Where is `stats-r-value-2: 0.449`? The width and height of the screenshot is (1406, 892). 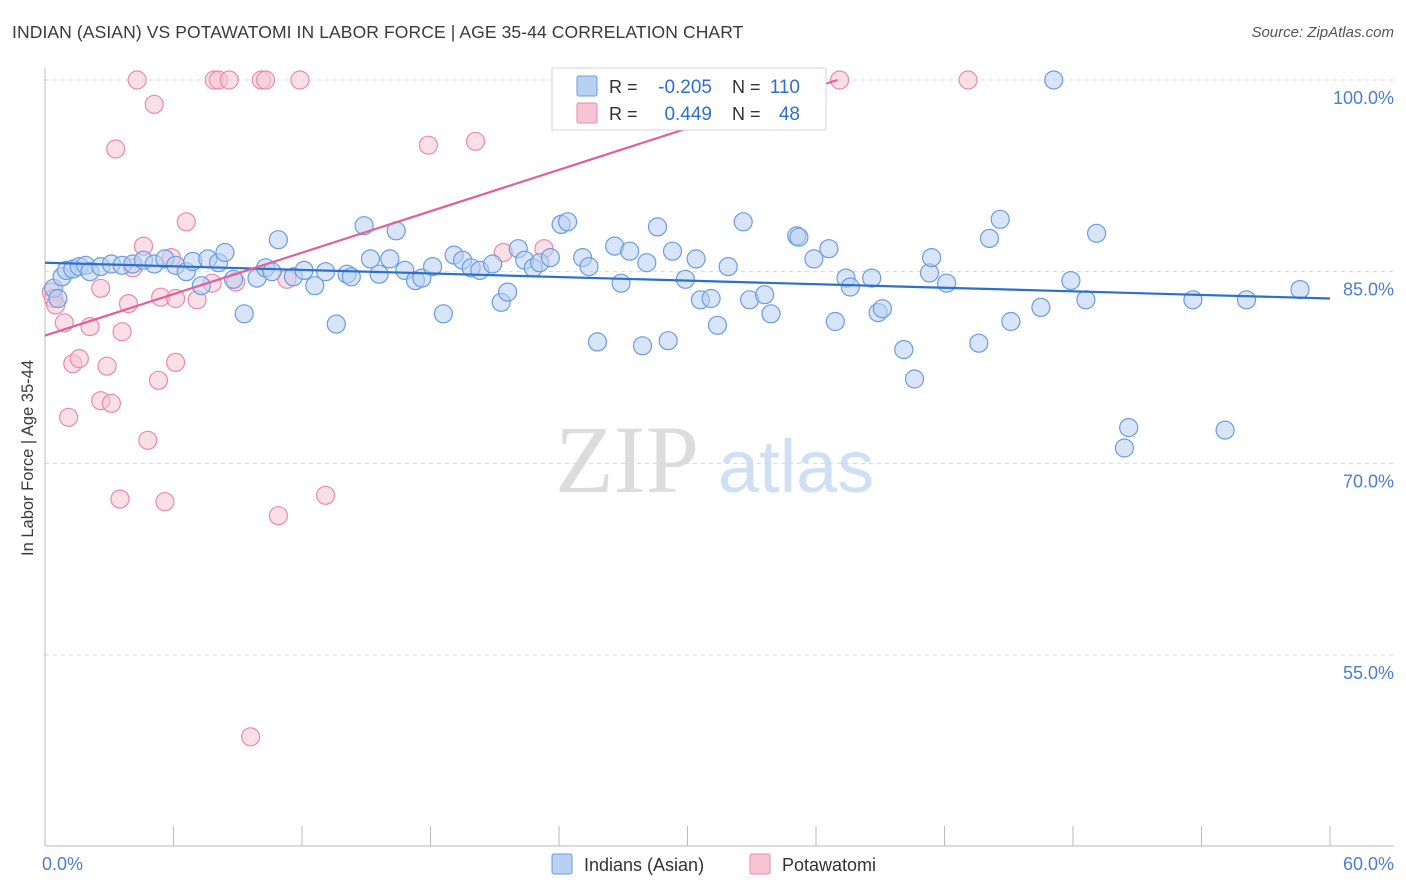
stats-r-value-2: 0.449 is located at coordinates (688, 114).